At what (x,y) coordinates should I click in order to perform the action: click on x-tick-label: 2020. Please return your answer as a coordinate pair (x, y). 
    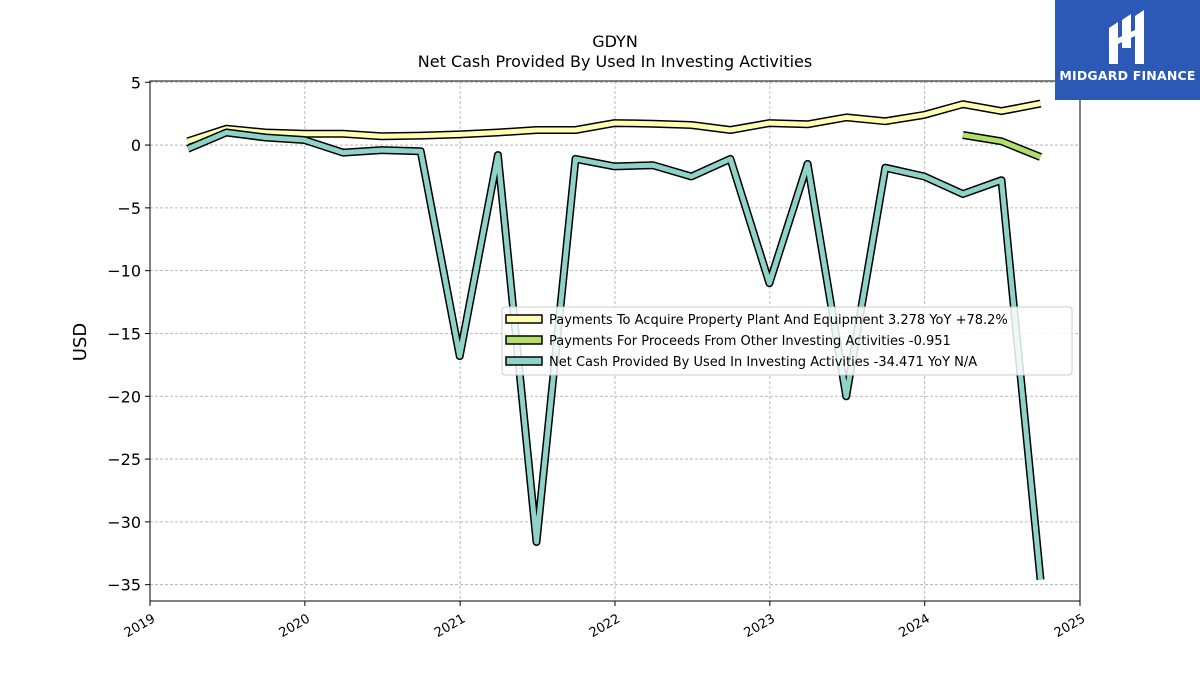
    Looking at the image, I should click on (295, 626).